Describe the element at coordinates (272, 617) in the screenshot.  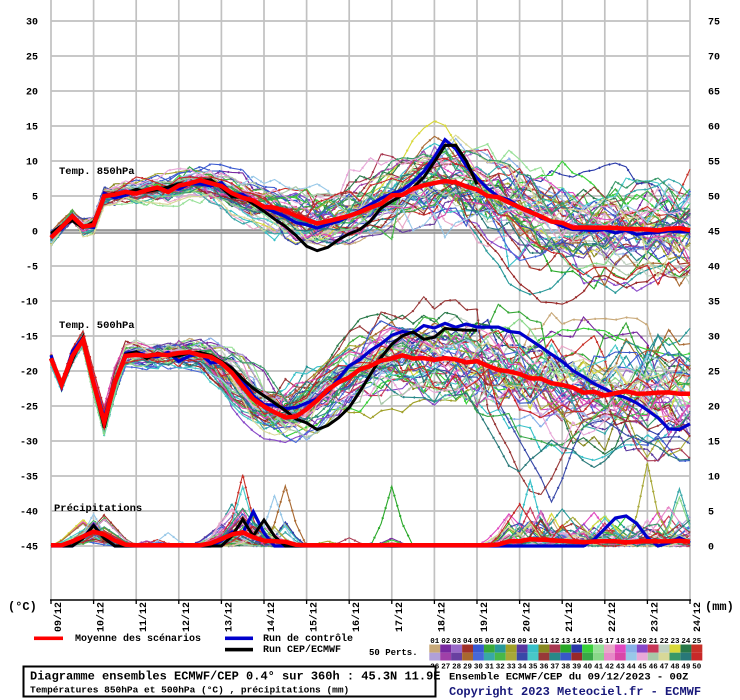
I see `svg-text: 14/12` at that location.